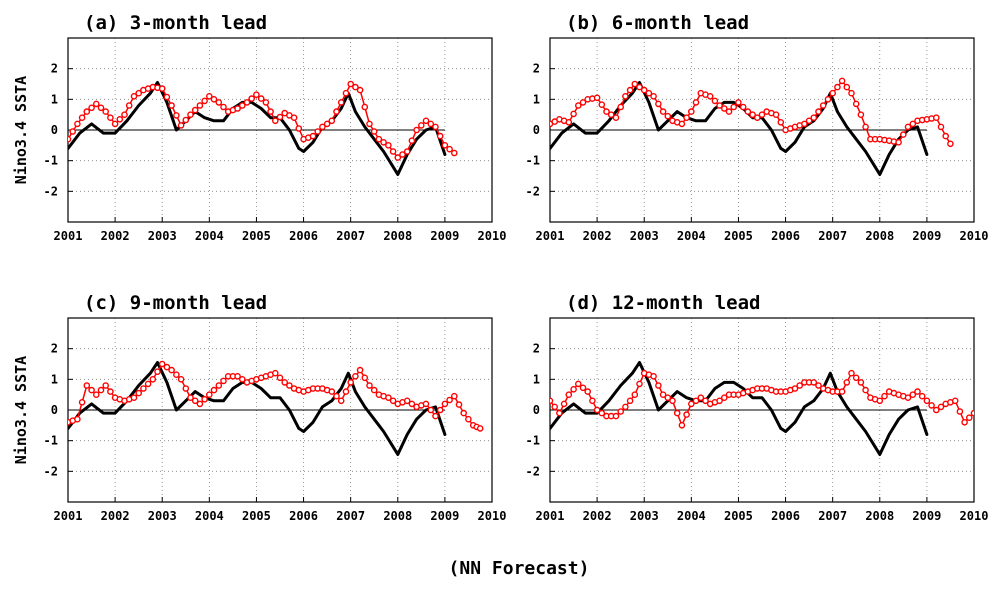 This screenshot has height=594, width=1001. I want to click on observed-series-line, so click(257, 408).